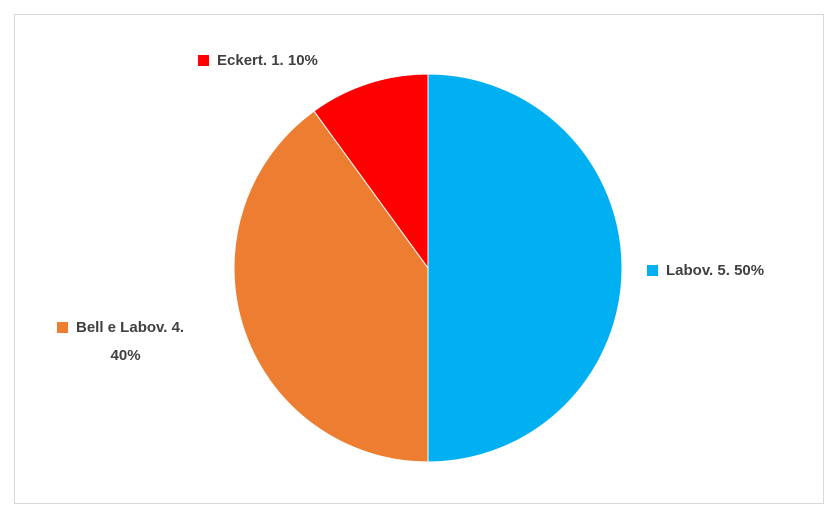  Describe the element at coordinates (371, 171) in the screenshot. I see `pie-slice-eckert` at that location.